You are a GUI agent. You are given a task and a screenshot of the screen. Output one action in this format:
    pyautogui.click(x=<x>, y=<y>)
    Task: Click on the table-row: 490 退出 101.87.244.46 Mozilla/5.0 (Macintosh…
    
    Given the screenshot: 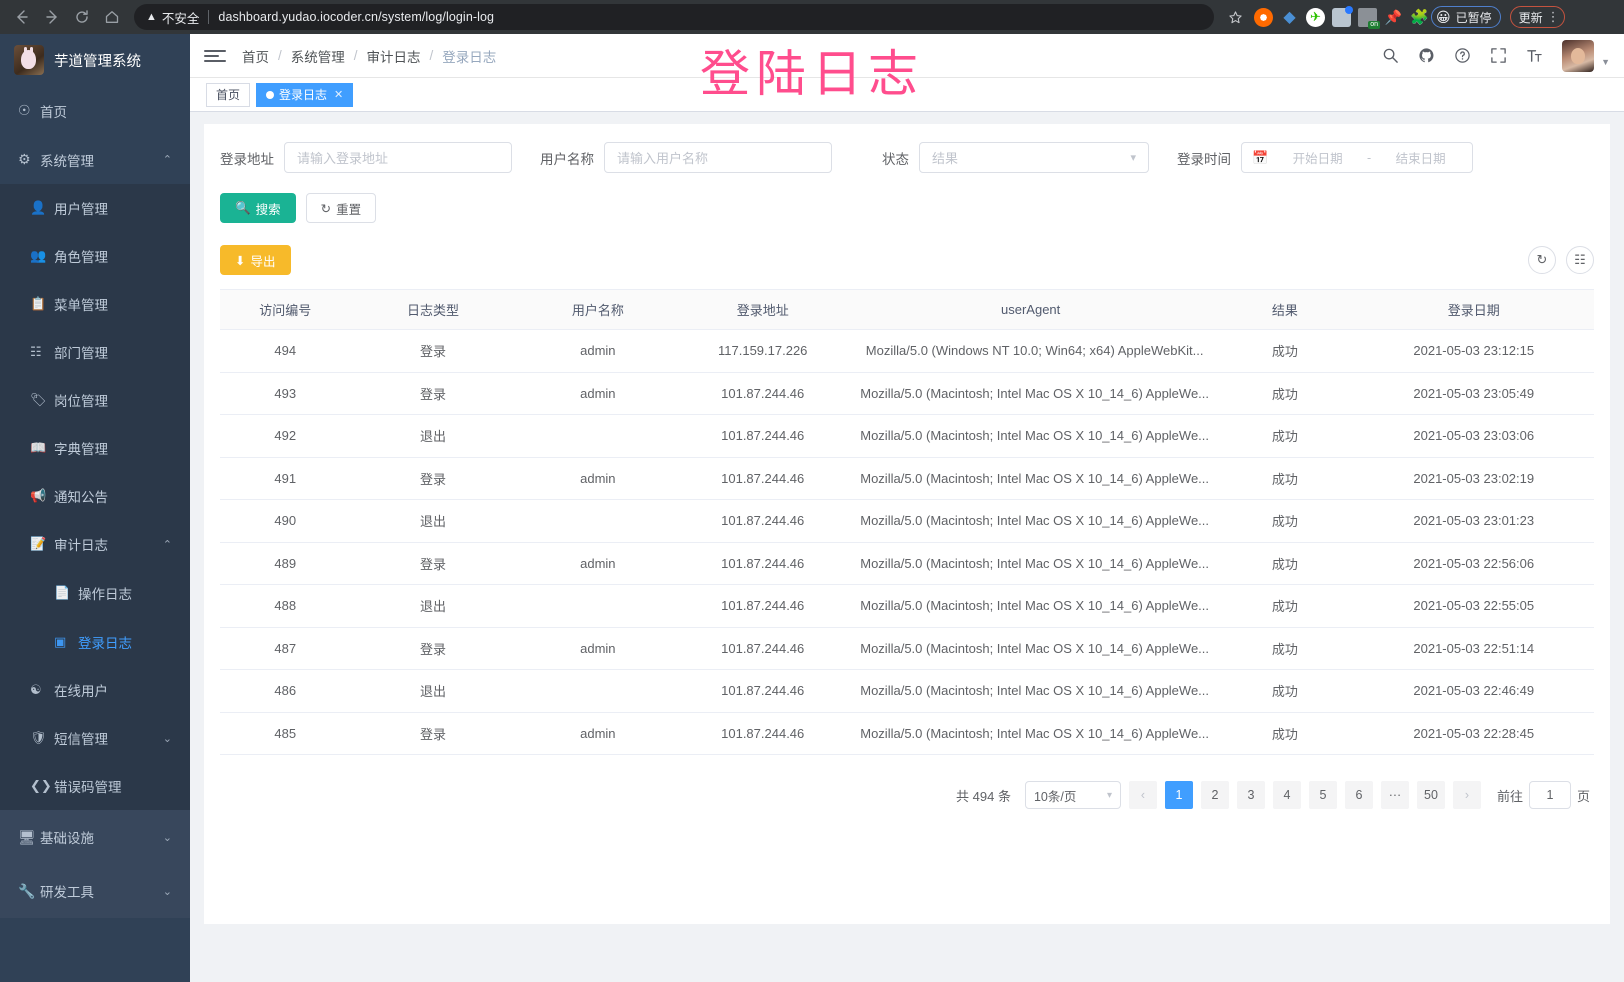 What is the action you would take?
    pyautogui.click(x=907, y=521)
    